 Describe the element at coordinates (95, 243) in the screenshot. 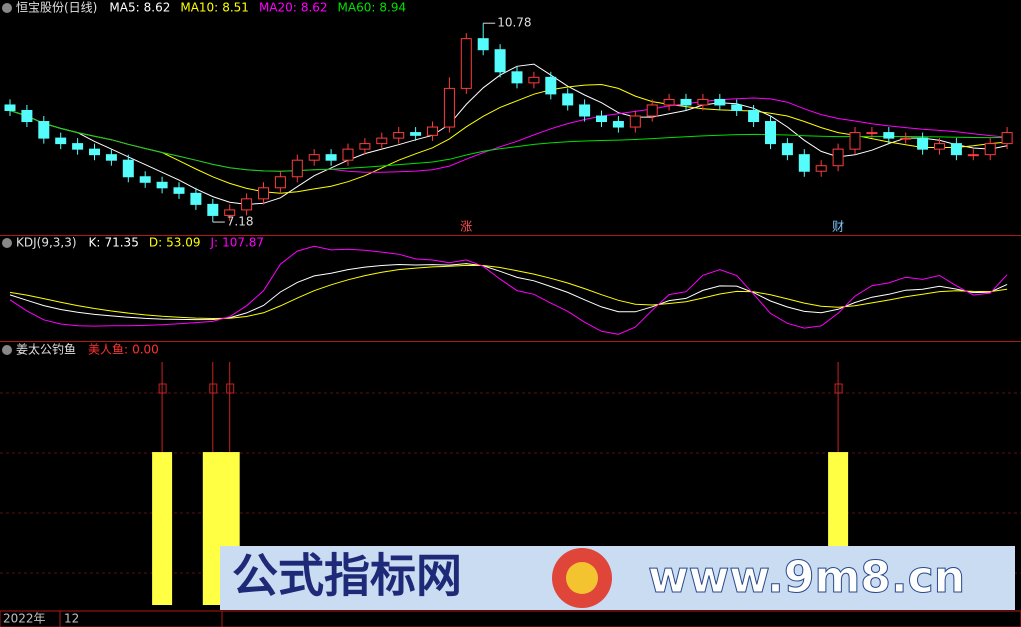

I see `legend-label: K:` at that location.